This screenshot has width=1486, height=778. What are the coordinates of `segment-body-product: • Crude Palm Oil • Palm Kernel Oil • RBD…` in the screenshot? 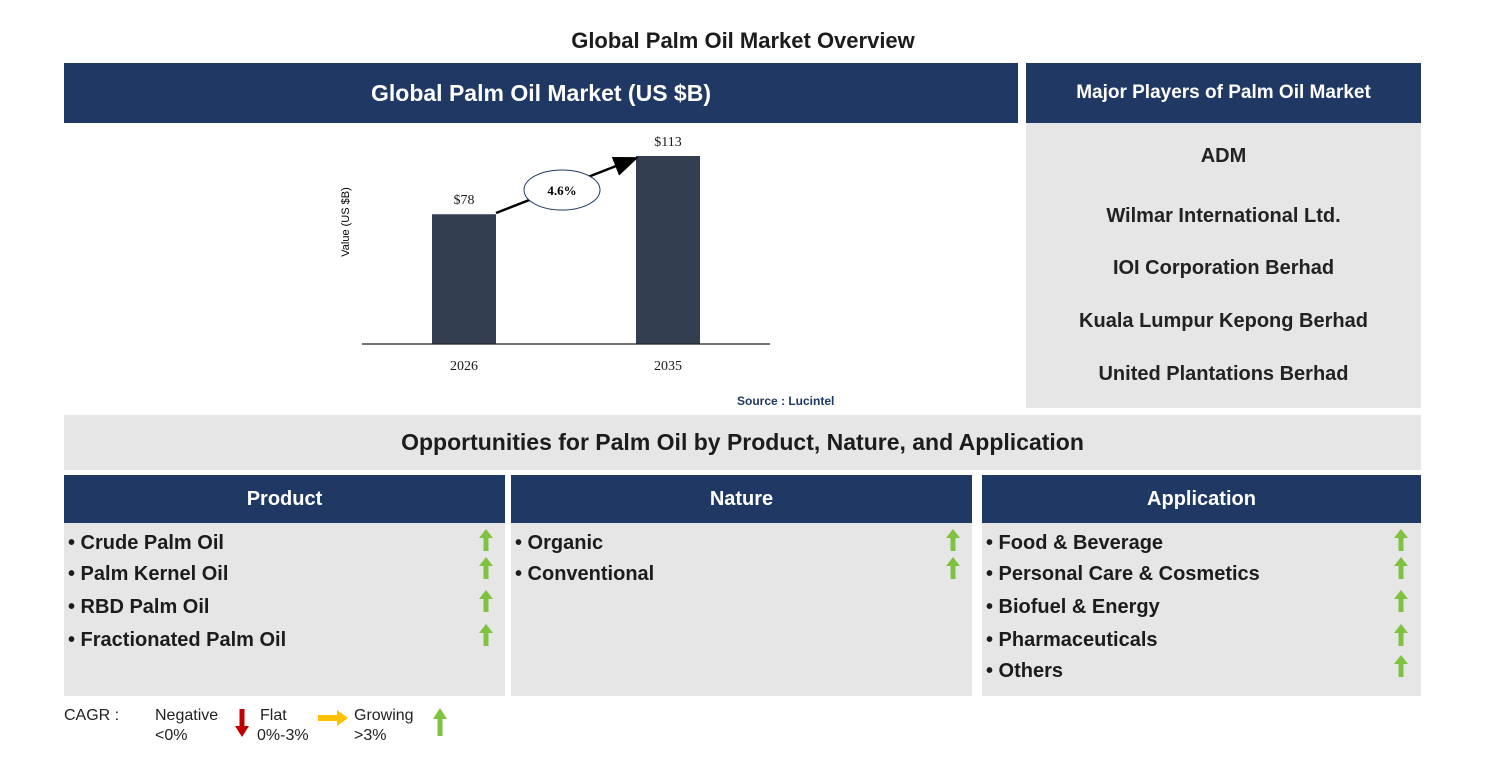 It's located at (284, 609).